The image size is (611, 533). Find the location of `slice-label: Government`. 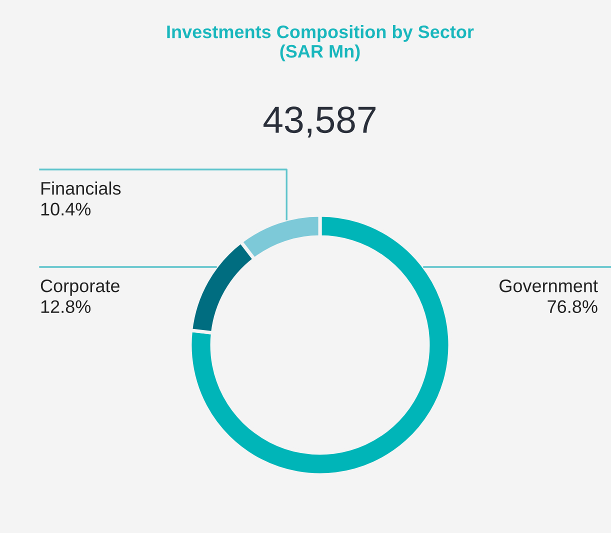

slice-label: Government is located at coordinates (549, 285).